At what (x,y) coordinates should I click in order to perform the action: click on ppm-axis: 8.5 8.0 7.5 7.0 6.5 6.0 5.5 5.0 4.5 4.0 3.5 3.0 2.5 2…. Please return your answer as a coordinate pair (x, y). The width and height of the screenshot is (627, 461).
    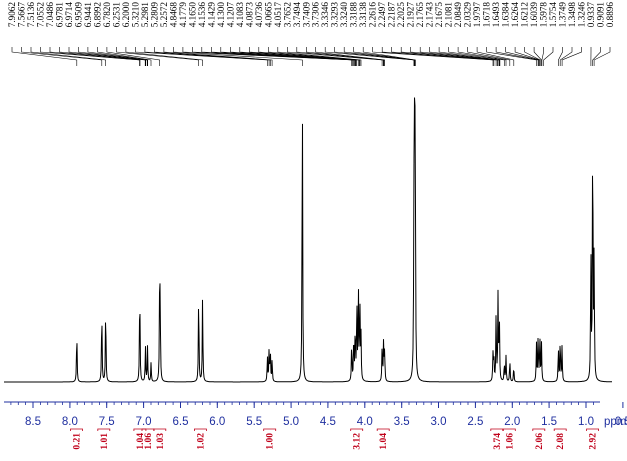
    Looking at the image, I should click on (315, 414).